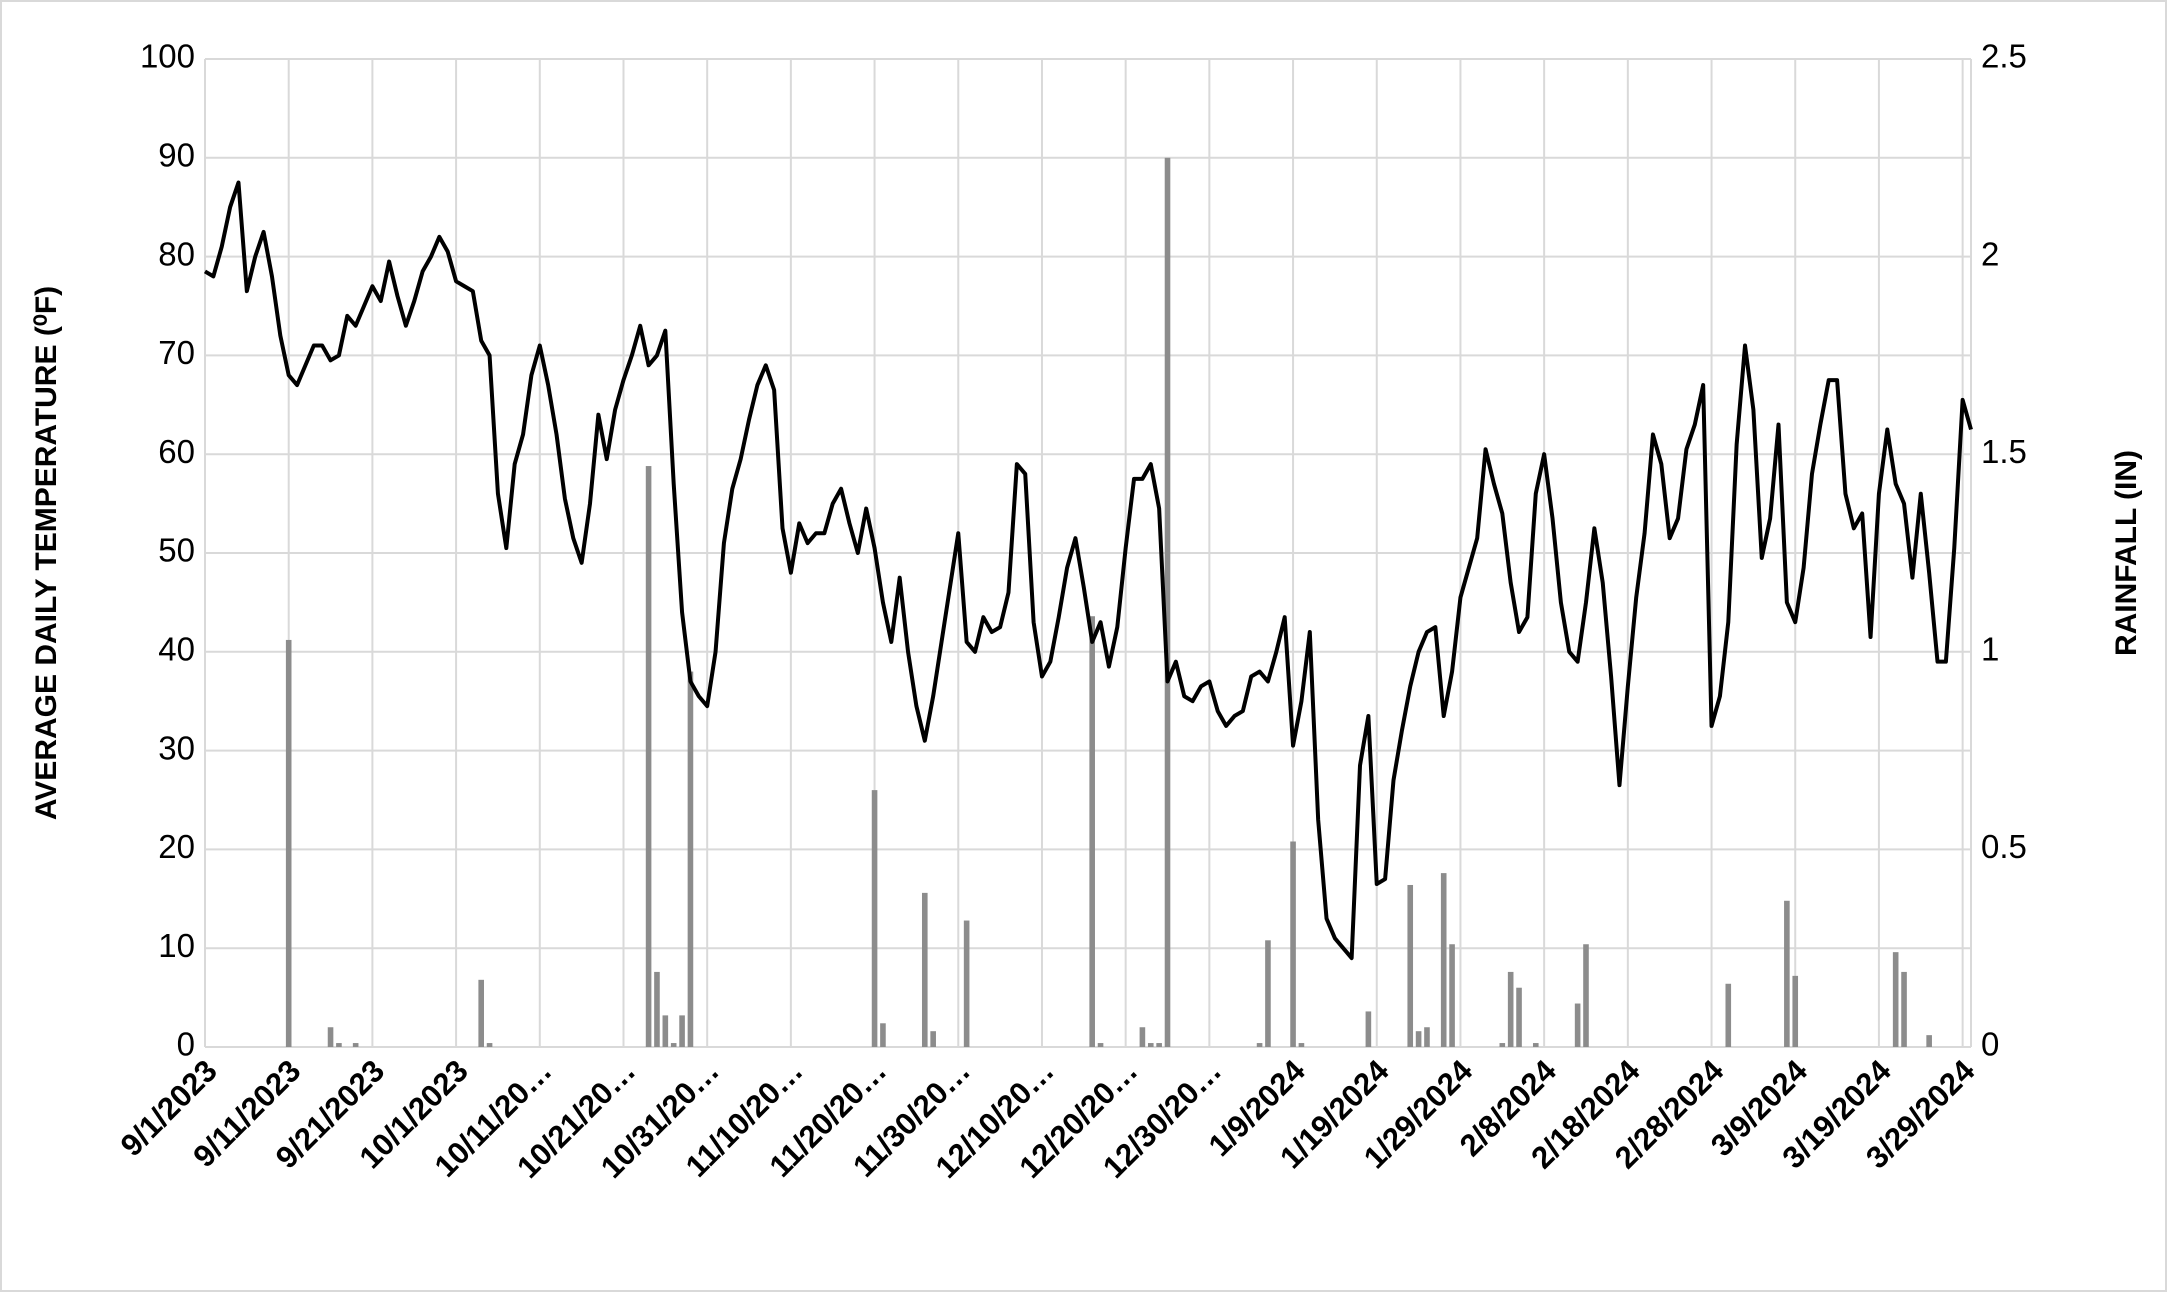  What do you see at coordinates (176, 550) in the screenshot?
I see `y-tick-label: 50` at bounding box center [176, 550].